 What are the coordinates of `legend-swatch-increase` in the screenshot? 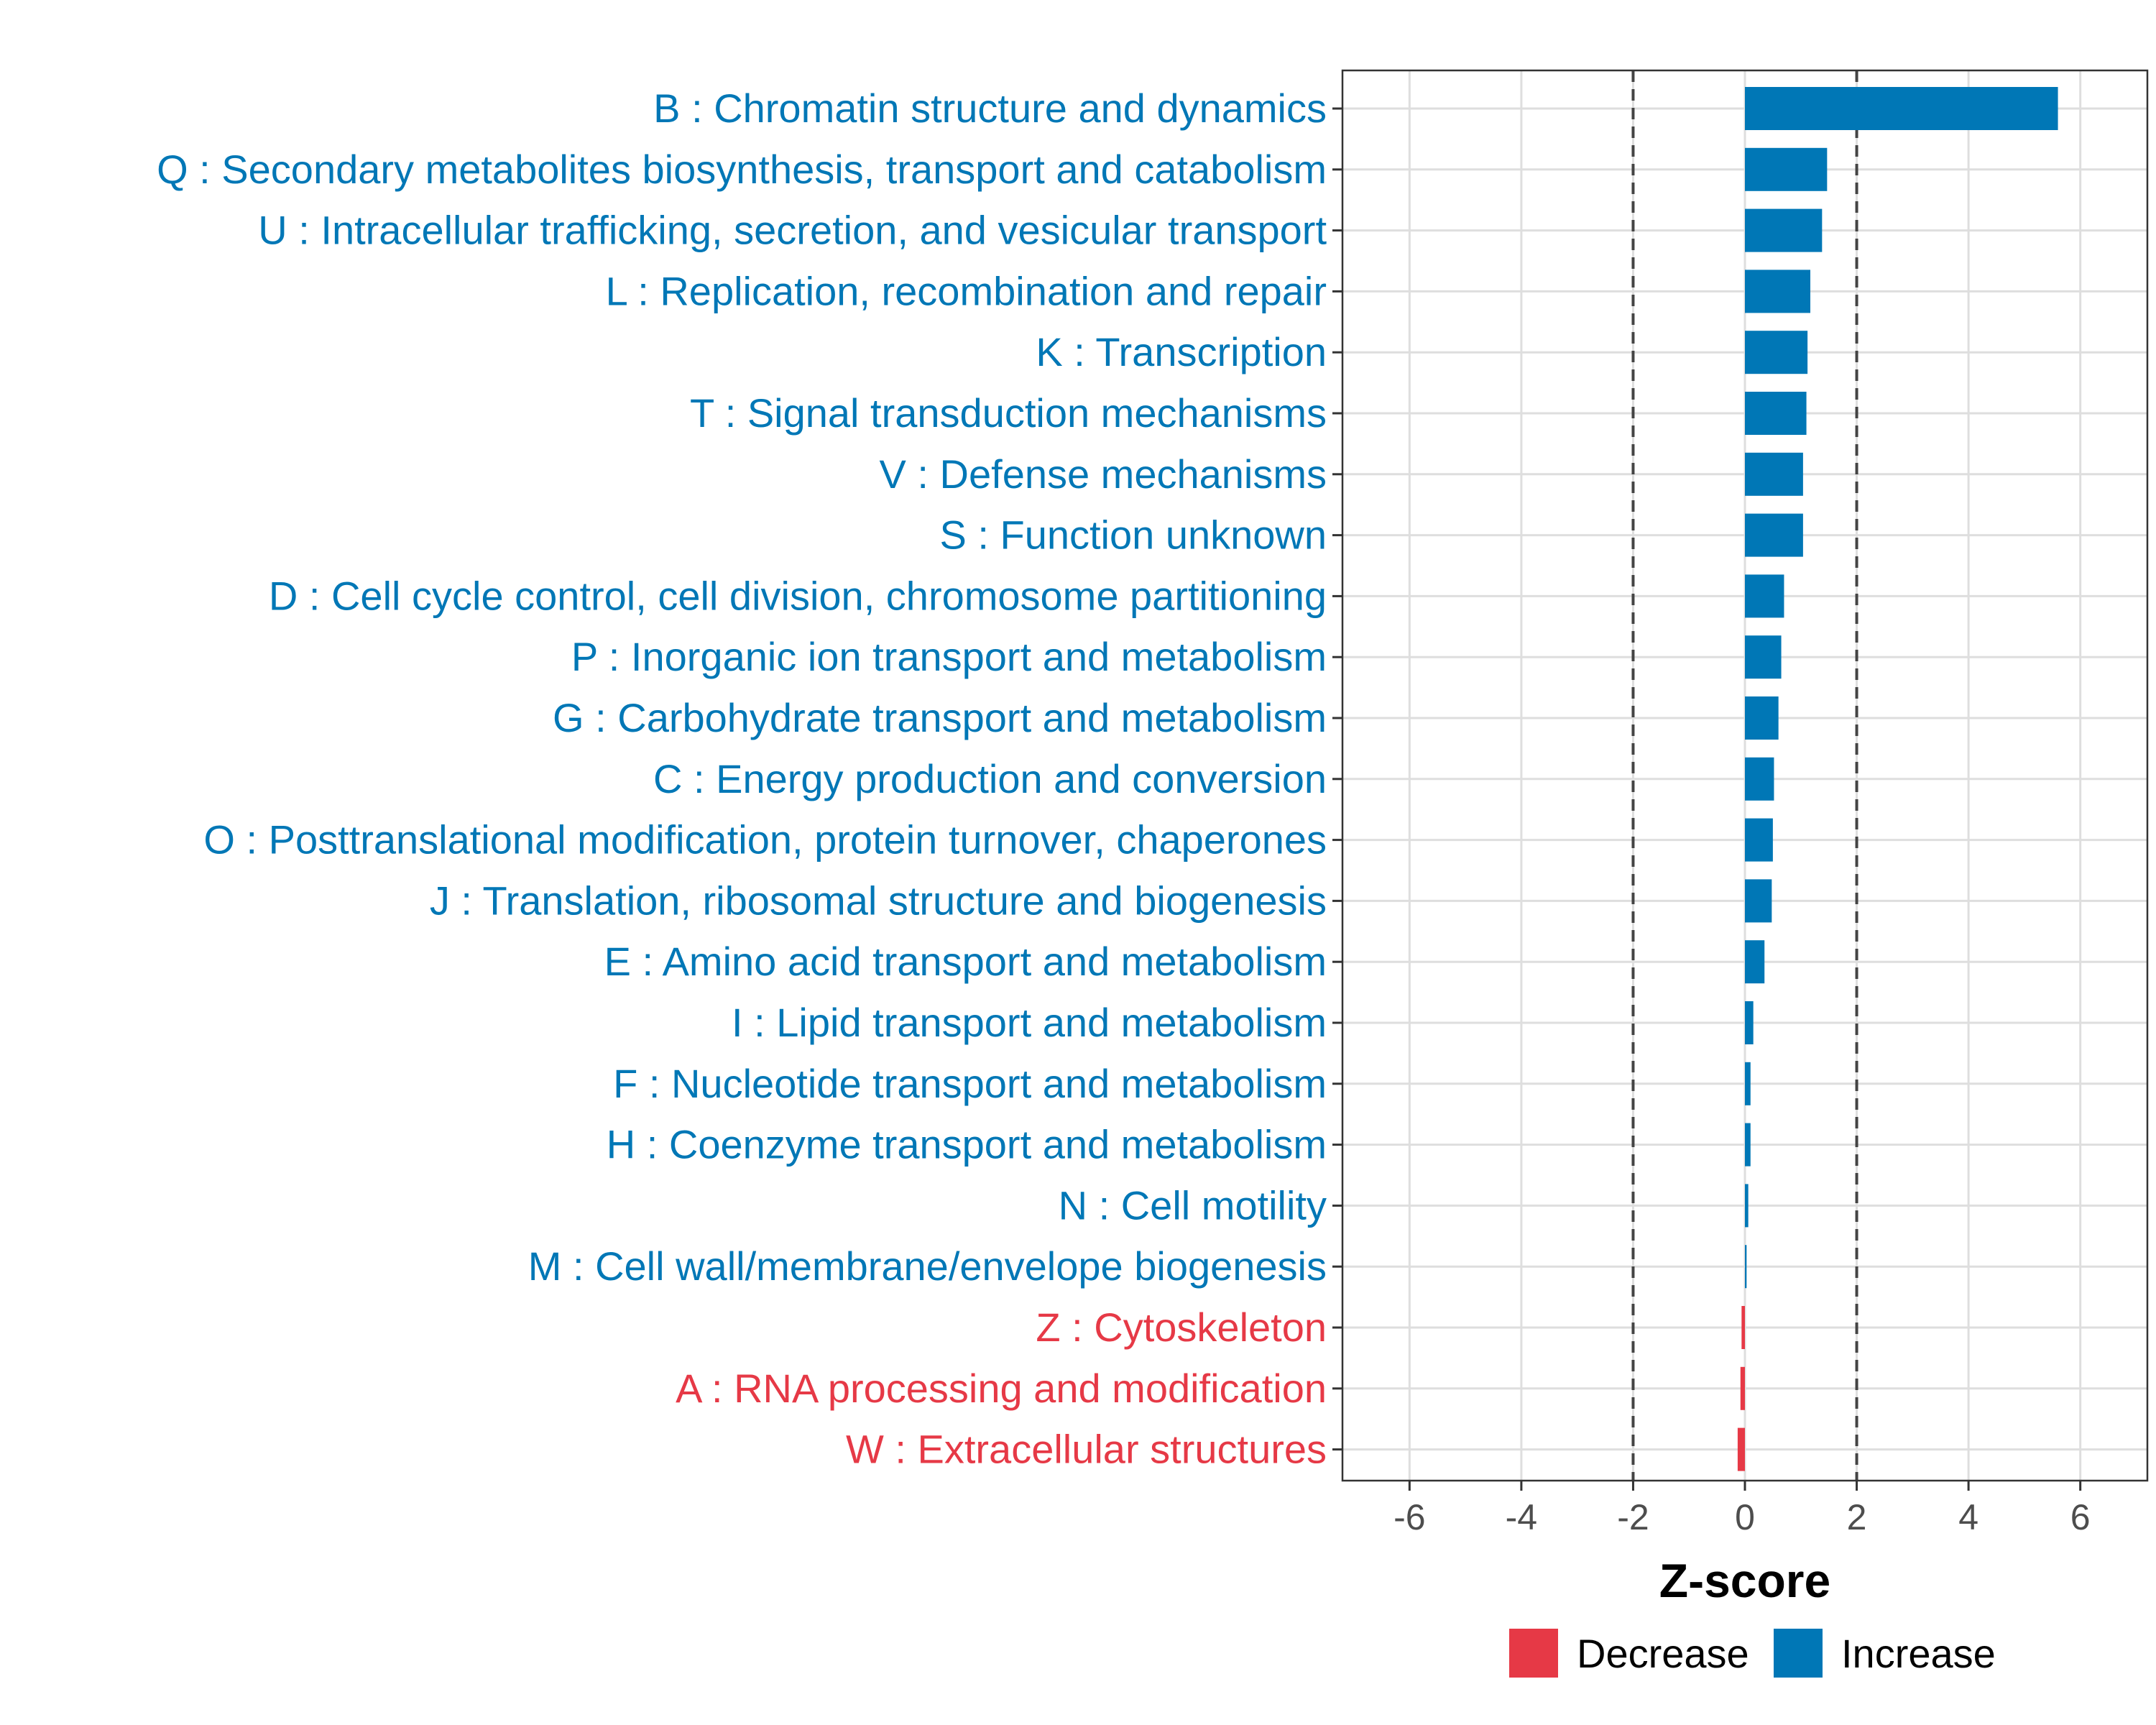 It's located at (1798, 1653).